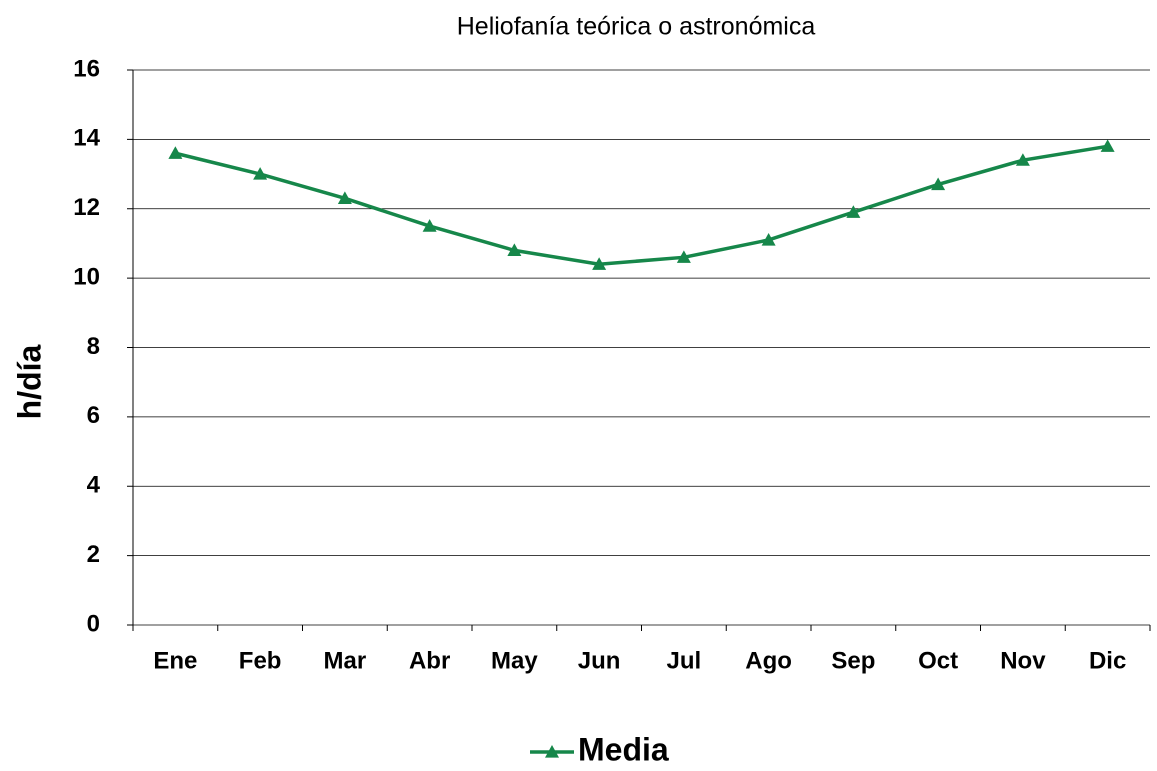 This screenshot has height=771, width=1157. What do you see at coordinates (552, 751) in the screenshot?
I see `legend-marker` at bounding box center [552, 751].